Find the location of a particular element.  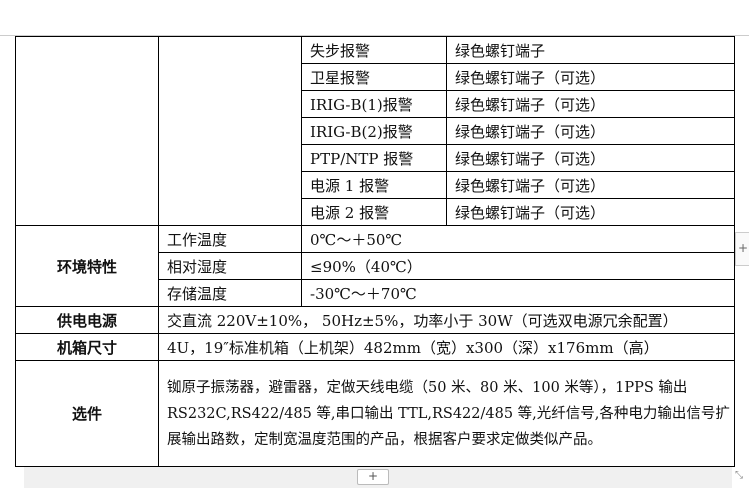

chassis-value: 4U，19″标准机箱（上机架）482mm（宽）x300（深）x176mm（高） is located at coordinates (446, 347).